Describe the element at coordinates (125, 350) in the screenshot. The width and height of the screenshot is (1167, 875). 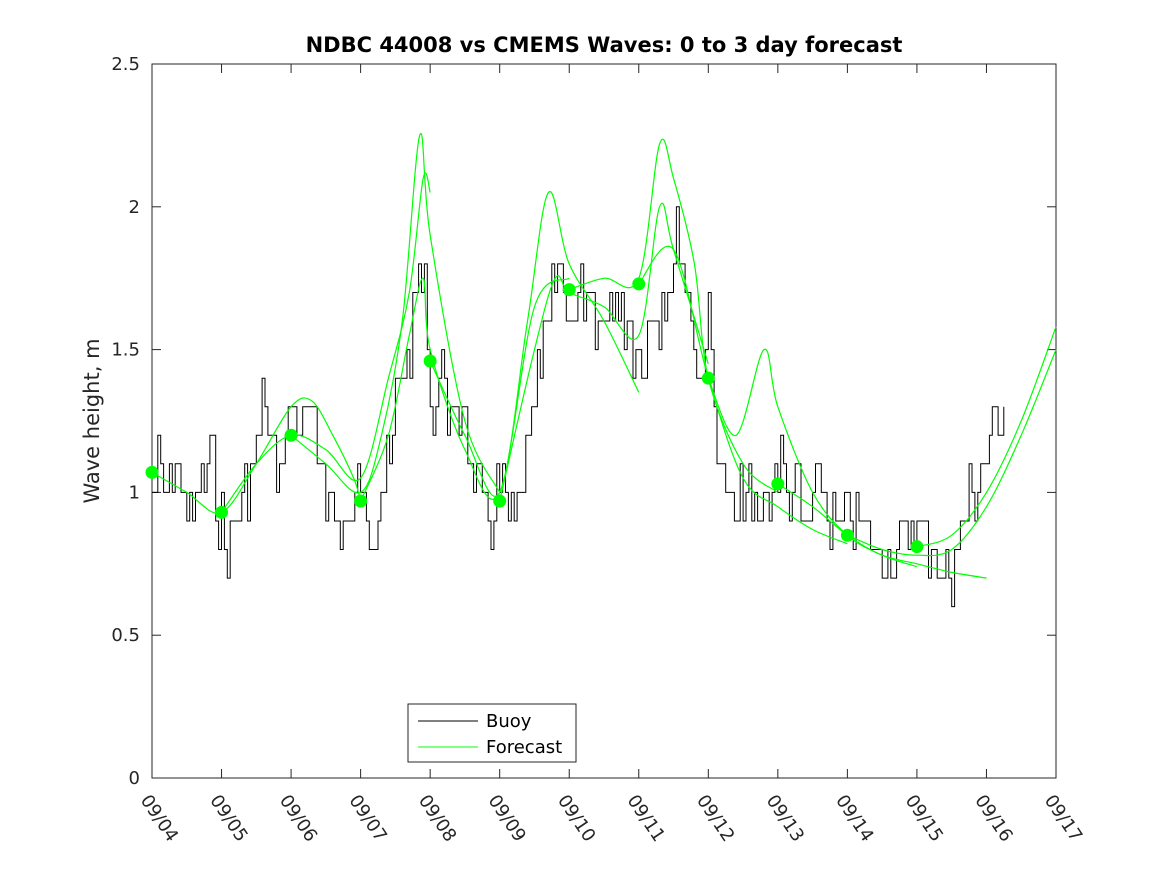
I see `y-tick-label: 1.5` at that location.